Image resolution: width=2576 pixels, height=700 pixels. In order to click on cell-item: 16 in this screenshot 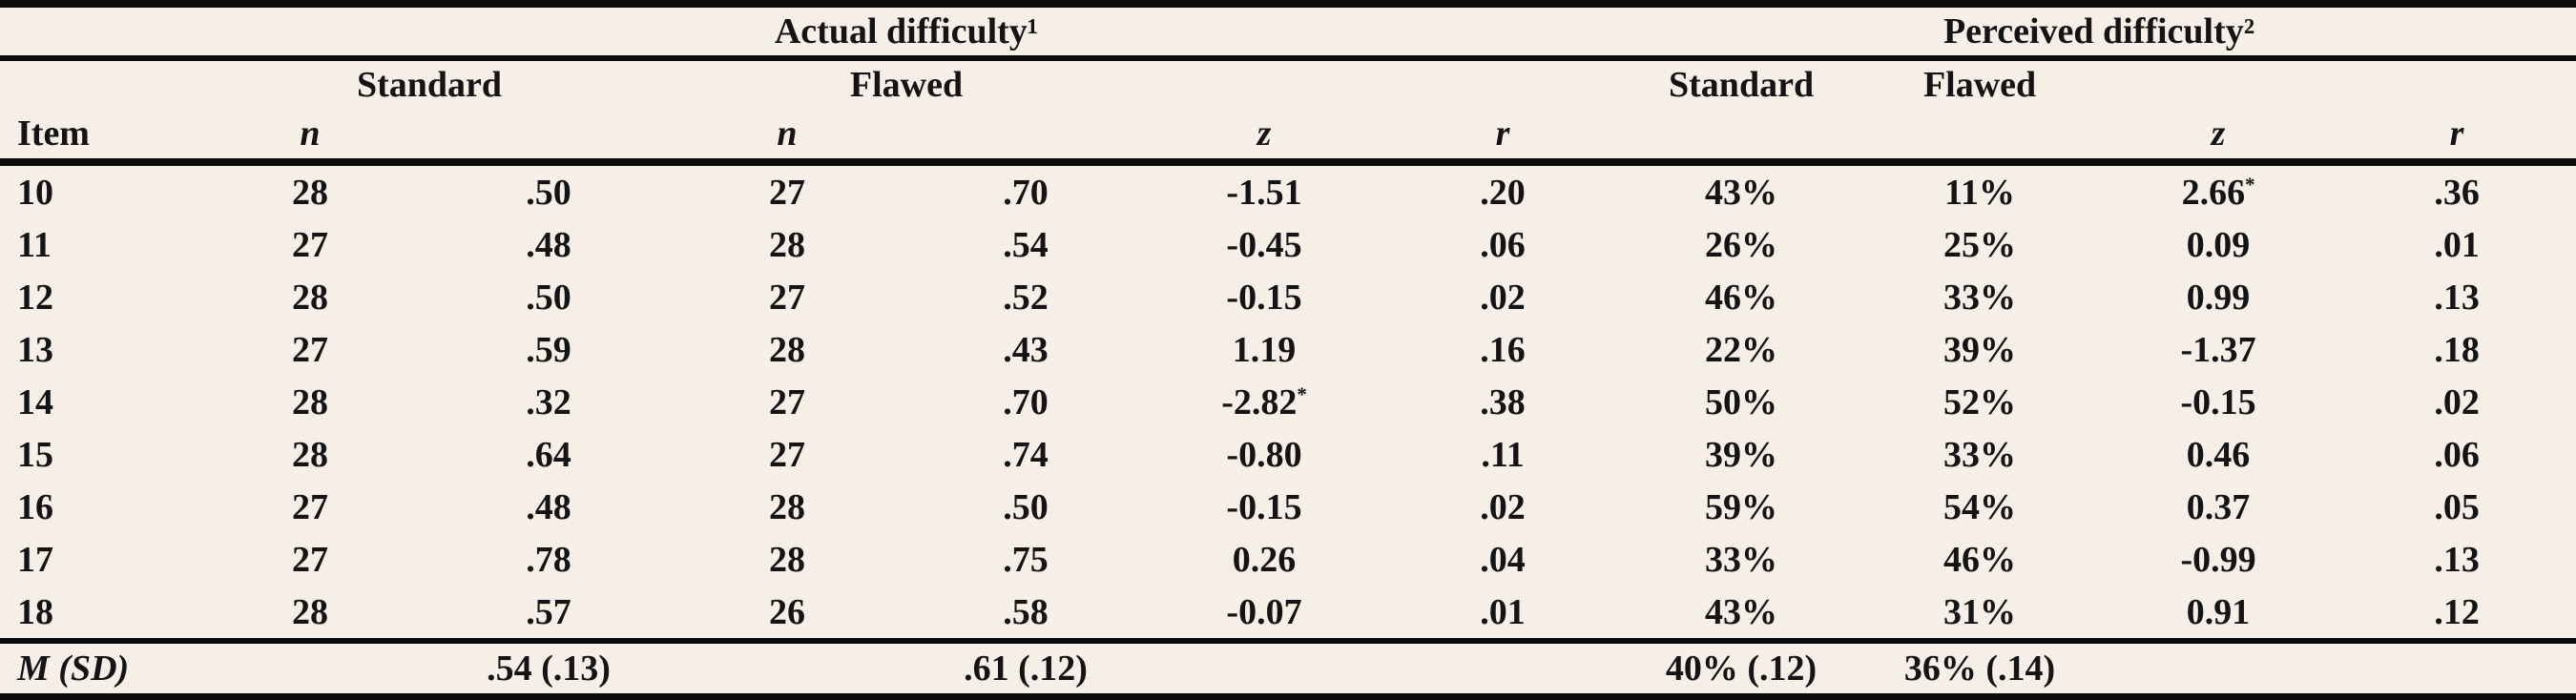, I will do `click(35, 506)`.